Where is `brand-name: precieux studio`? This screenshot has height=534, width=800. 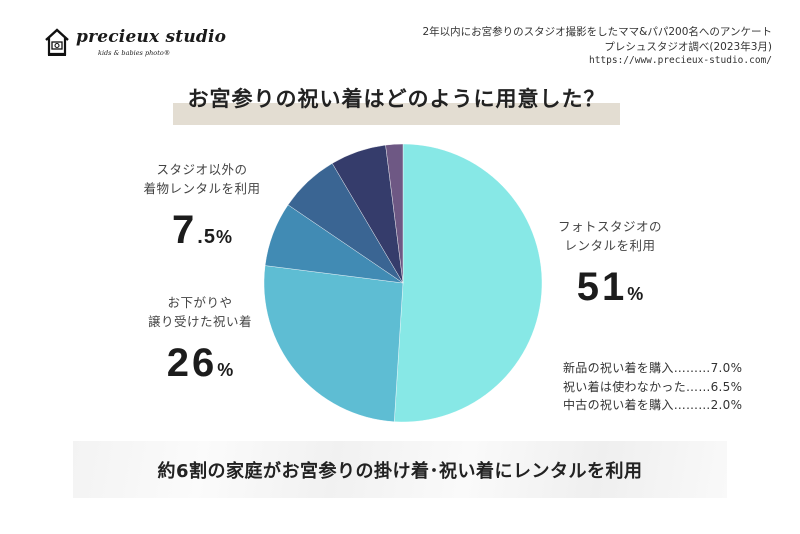 brand-name: precieux studio is located at coordinates (151, 37).